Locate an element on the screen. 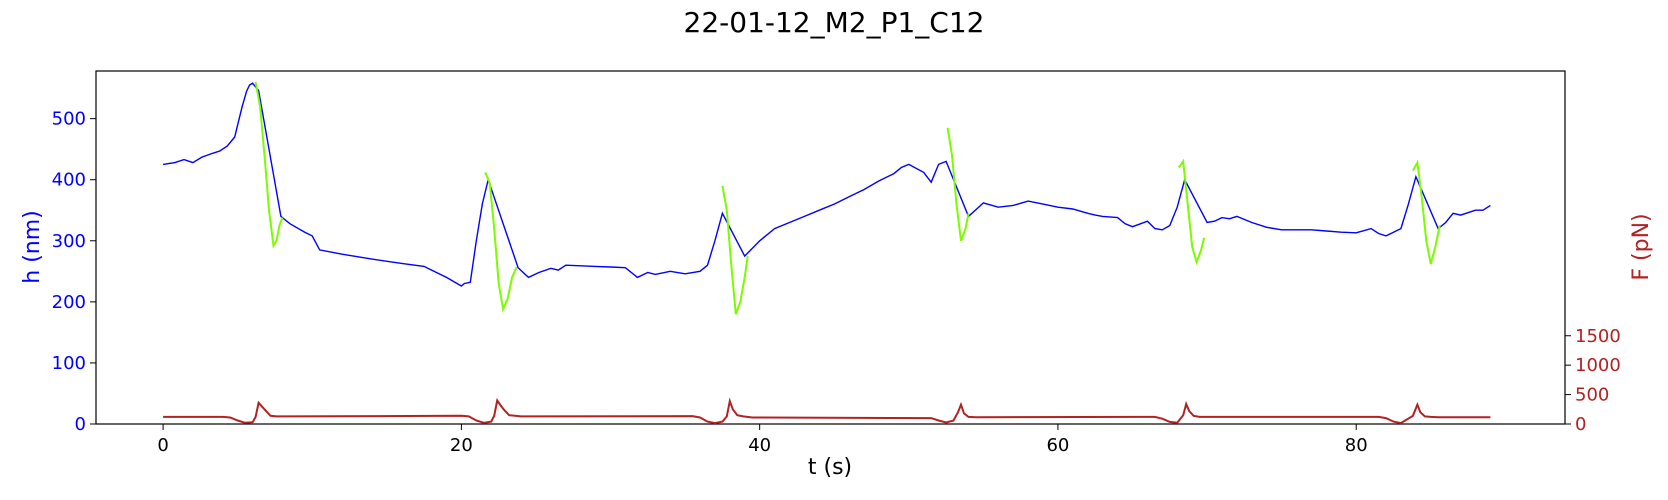 The width and height of the screenshot is (1668, 500). force-series-line is located at coordinates (827, 411).